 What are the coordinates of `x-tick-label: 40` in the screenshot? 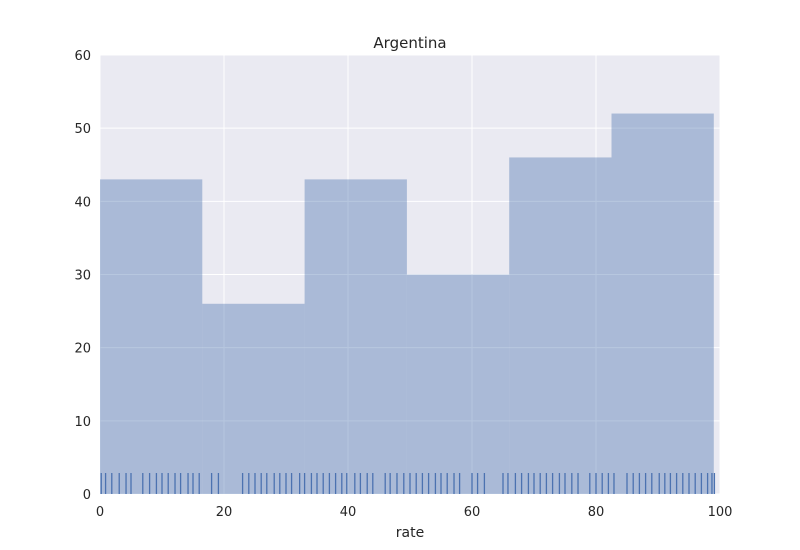 It's located at (348, 512).